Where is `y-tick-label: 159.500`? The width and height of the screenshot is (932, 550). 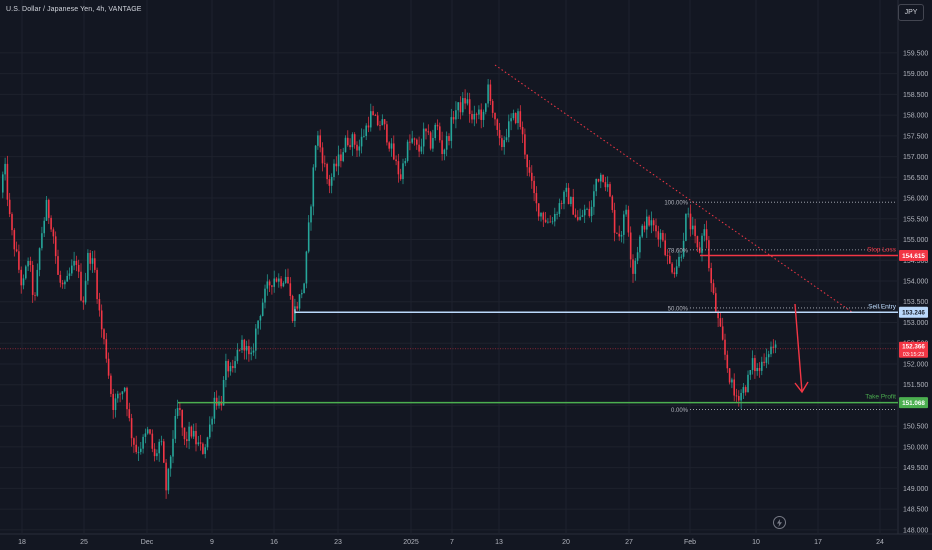 y-tick-label: 159.500 is located at coordinates (915, 53).